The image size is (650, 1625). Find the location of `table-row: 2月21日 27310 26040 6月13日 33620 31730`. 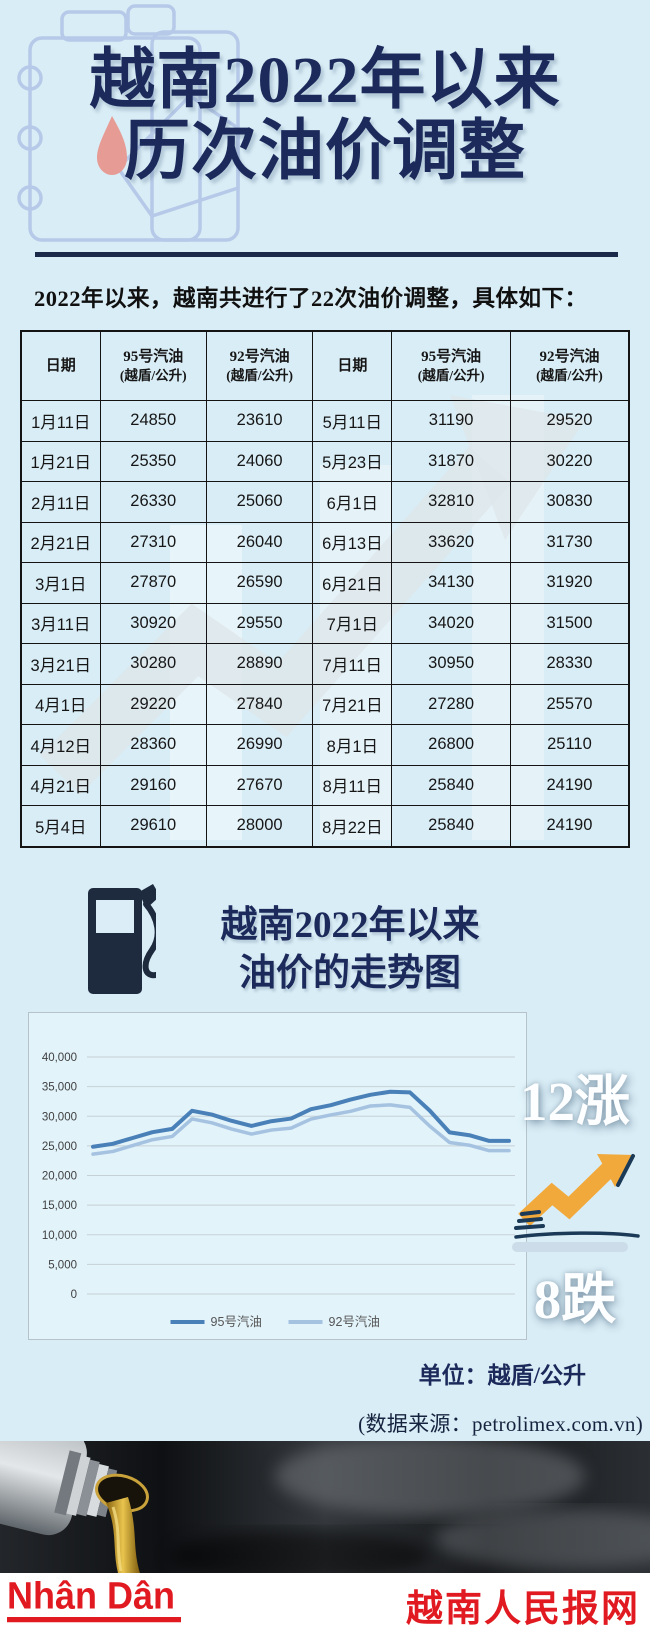

table-row: 2月21日 27310 26040 6月13日 33620 31730 is located at coordinates (325, 542).